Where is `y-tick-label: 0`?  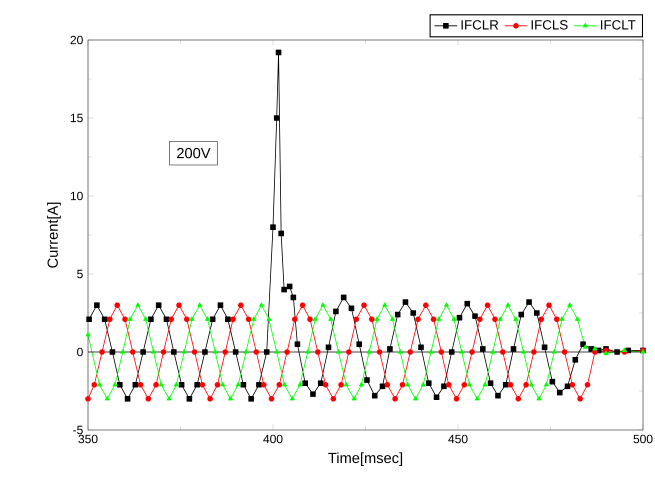 y-tick-label: 0 is located at coordinates (80, 352).